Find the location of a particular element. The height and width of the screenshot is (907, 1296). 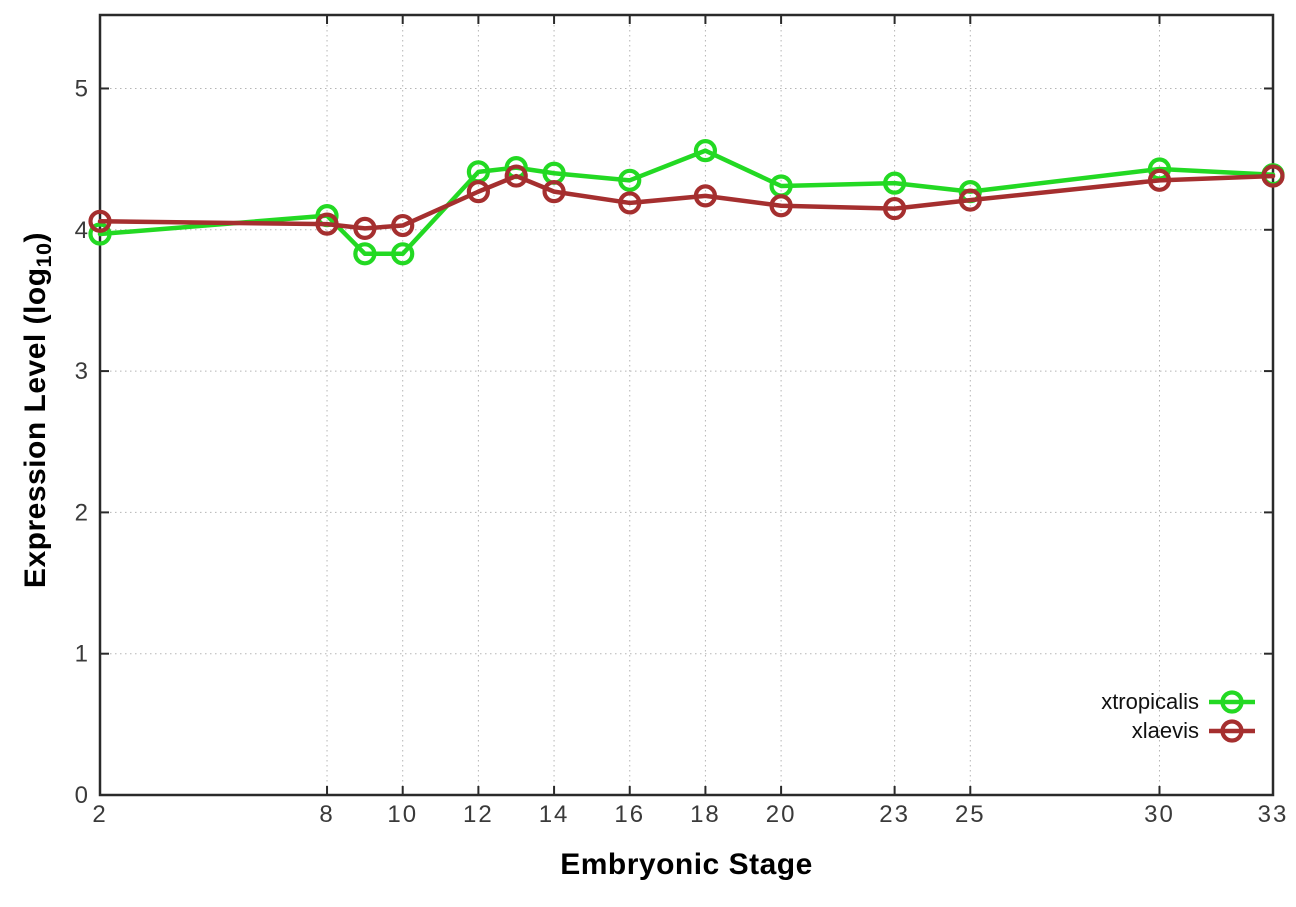

x-tick-label: 8 is located at coordinates (326, 814).